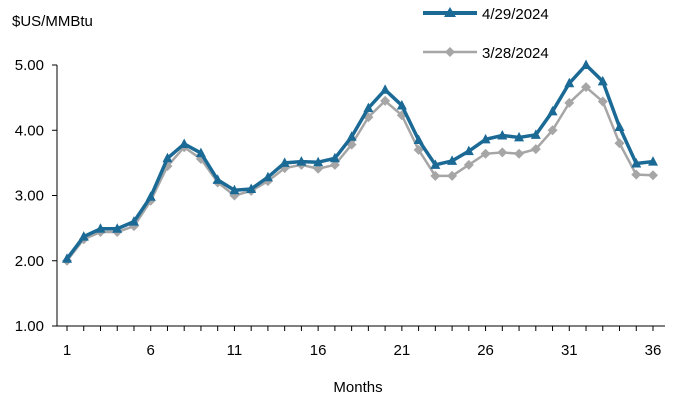  What do you see at coordinates (29, 130) in the screenshot?
I see `y-tick-label: 4.00` at bounding box center [29, 130].